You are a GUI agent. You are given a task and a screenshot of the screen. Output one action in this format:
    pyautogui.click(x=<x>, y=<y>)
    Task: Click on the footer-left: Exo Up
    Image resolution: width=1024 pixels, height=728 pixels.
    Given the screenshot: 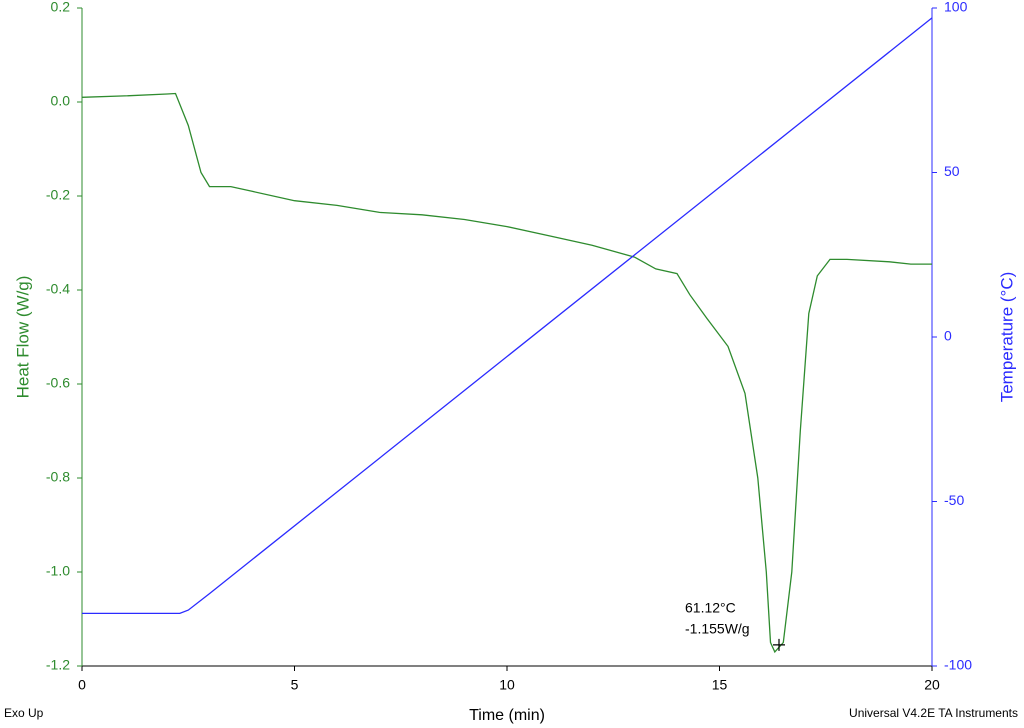 What is the action you would take?
    pyautogui.click(x=24, y=713)
    